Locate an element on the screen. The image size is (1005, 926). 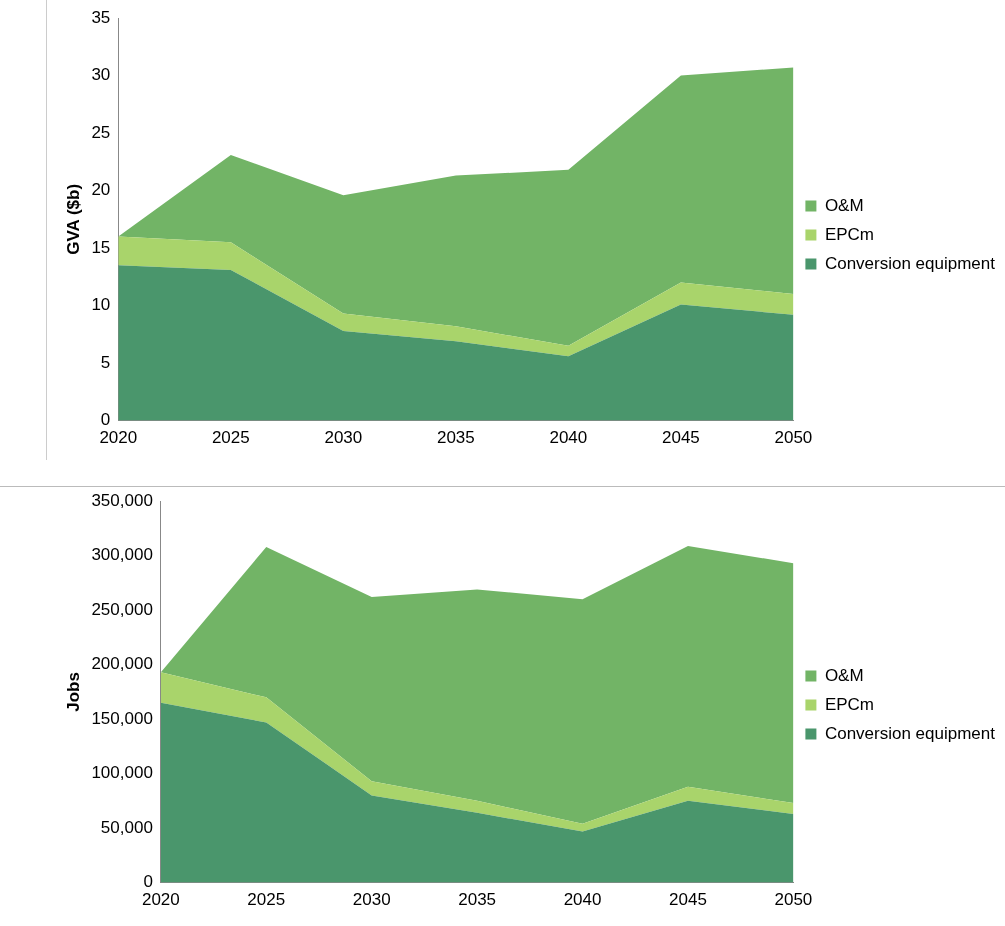
y-tick-label: 350,000 is located at coordinates (122, 500).